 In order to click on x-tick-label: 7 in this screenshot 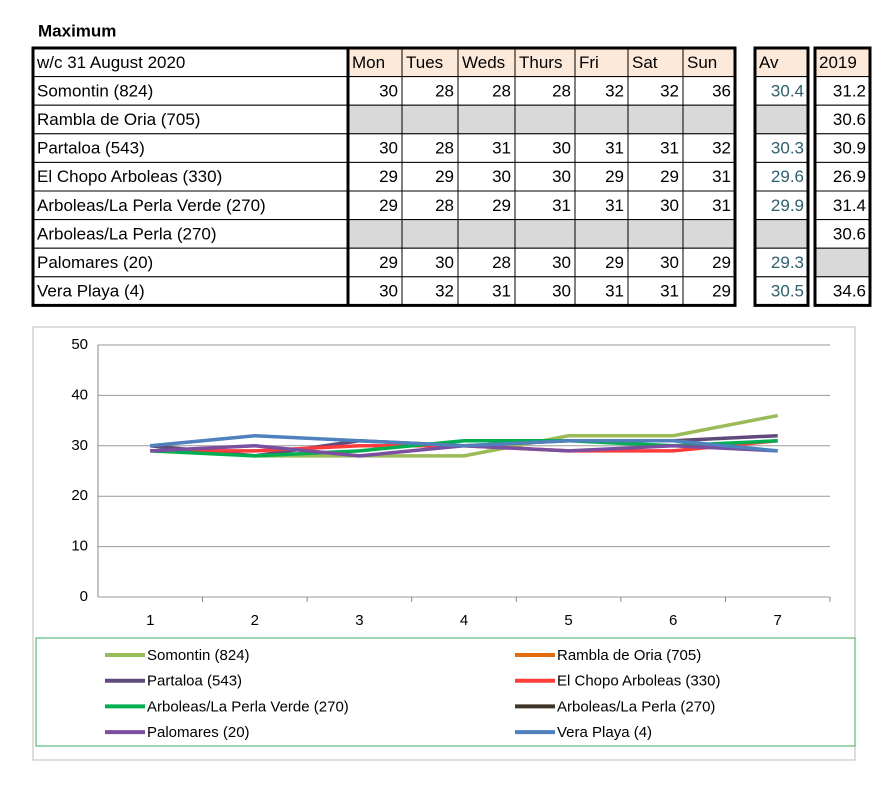, I will do `click(778, 620)`.